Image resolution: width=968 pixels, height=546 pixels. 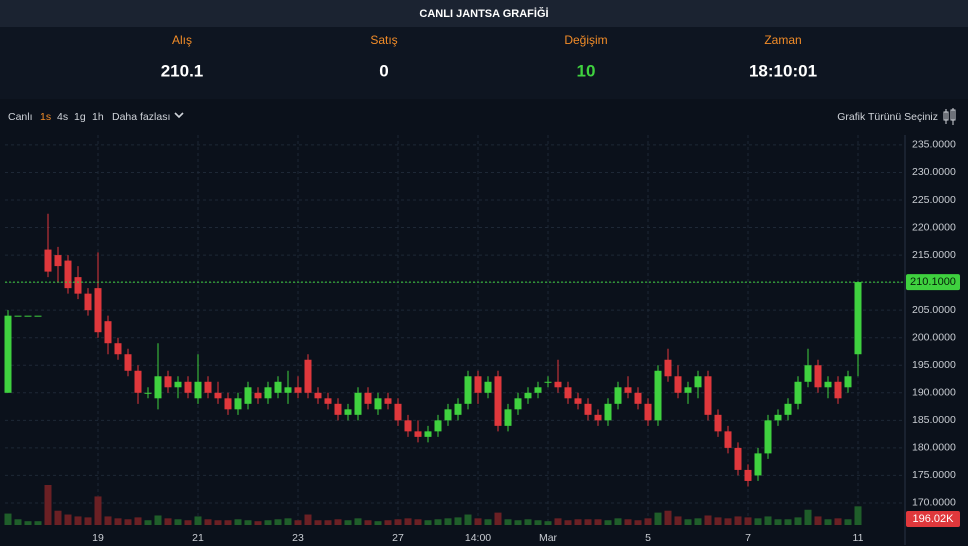 I want to click on x-tick-label: 7, so click(x=748, y=538).